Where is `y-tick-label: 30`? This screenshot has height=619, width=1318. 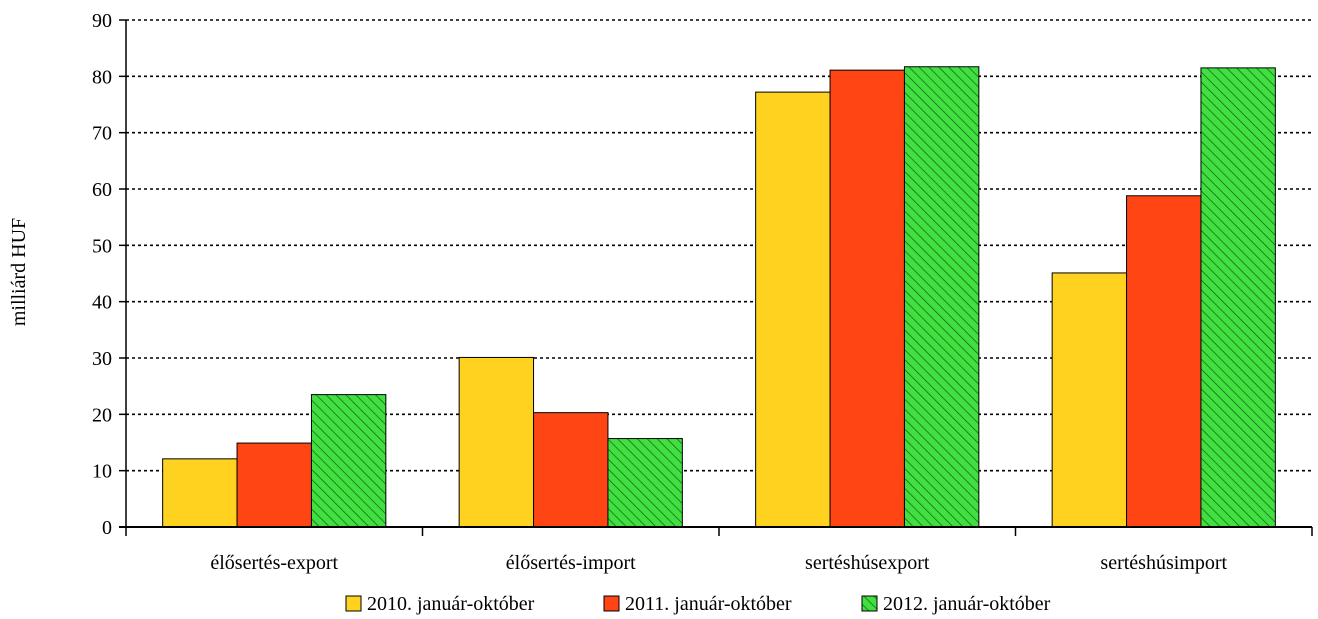 y-tick-label: 30 is located at coordinates (102, 359).